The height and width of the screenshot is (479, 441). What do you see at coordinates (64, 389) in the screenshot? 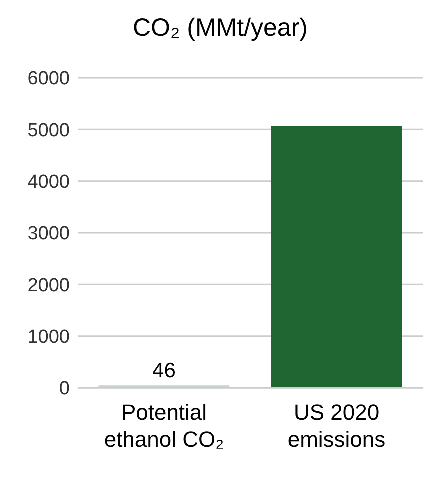
I see `y-tick-label: 0` at bounding box center [64, 389].